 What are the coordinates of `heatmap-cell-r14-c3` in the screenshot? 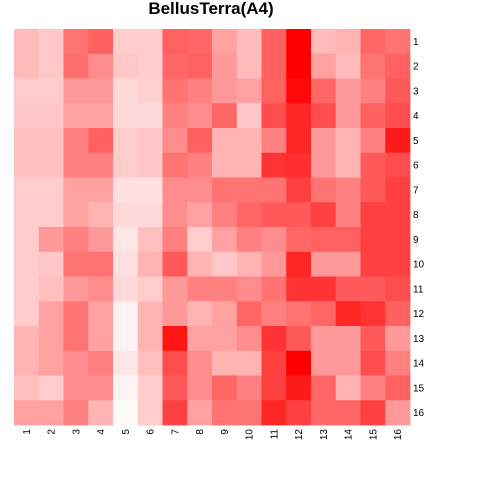 It's located at (76, 363).